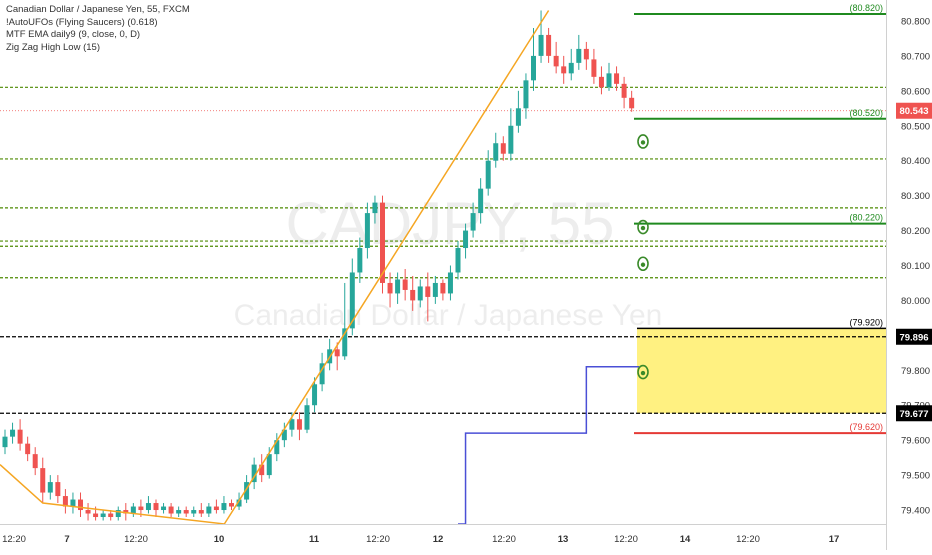 The image size is (932, 555). What do you see at coordinates (98, 48) in the screenshot?
I see `legend-zigzag: Zig Zag High Low (15)` at bounding box center [98, 48].